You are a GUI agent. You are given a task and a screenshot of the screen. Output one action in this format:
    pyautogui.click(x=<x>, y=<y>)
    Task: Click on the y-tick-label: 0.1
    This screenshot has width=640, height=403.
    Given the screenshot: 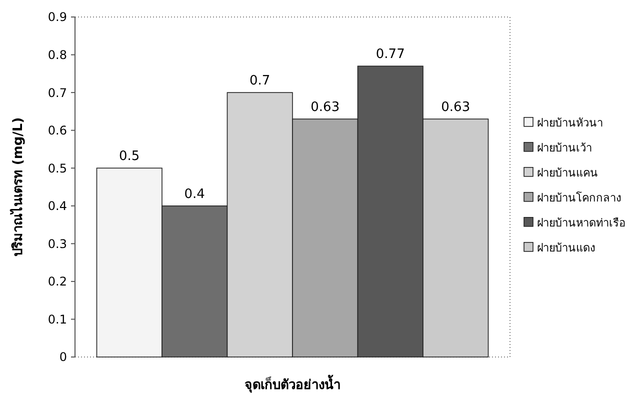 What is the action you would take?
    pyautogui.click(x=57, y=319)
    